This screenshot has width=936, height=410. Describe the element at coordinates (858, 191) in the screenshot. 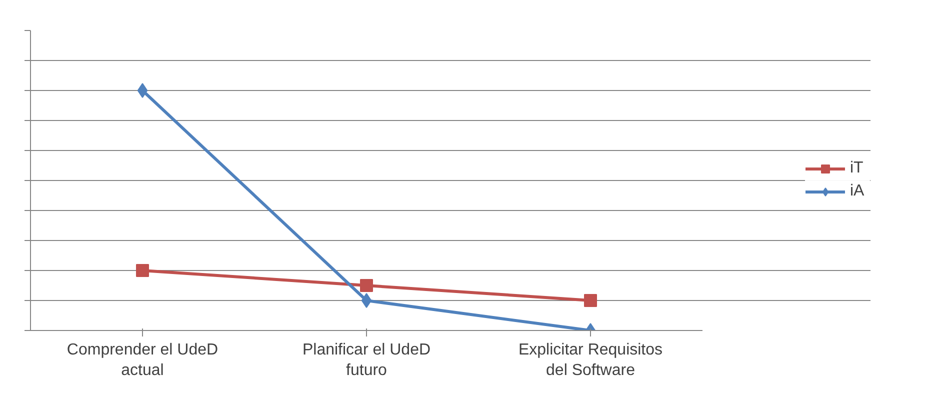

I see `legend-label: iA` at that location.